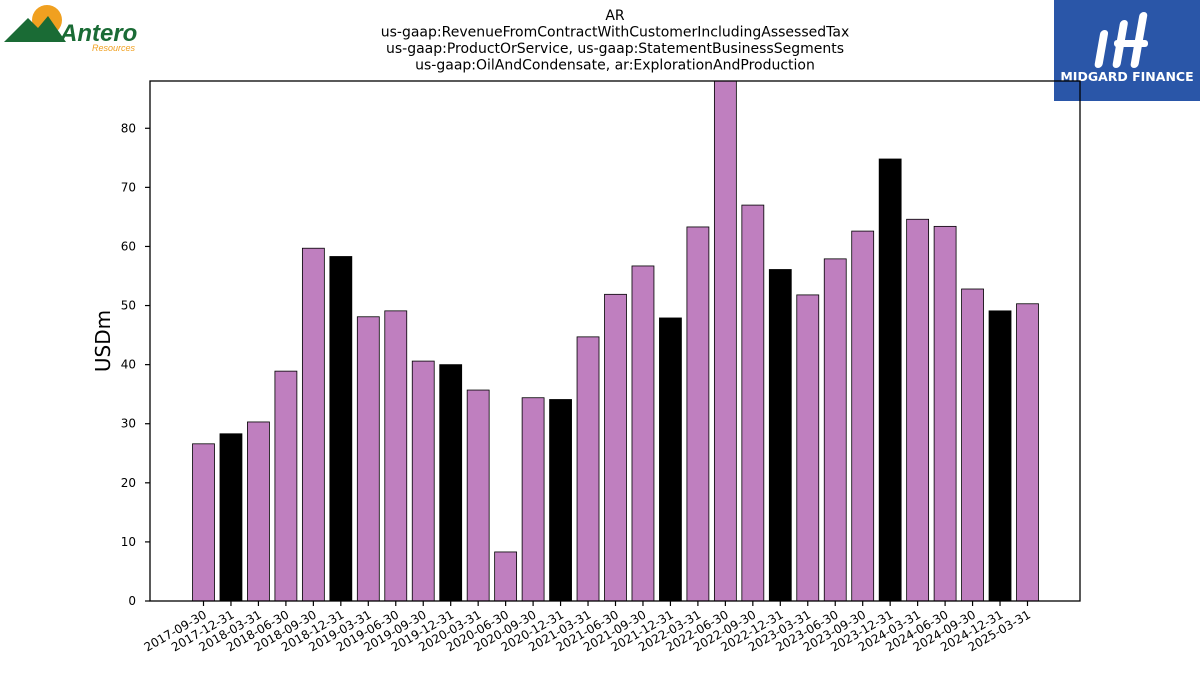 The width and height of the screenshot is (1200, 675). I want to click on logo-right-background, so click(1127, 50).